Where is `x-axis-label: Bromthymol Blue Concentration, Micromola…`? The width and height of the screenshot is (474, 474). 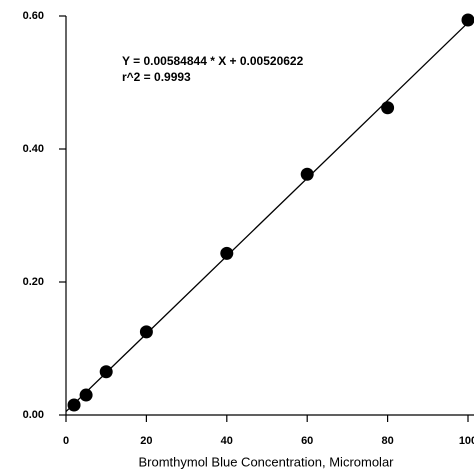 x-axis-label: Bromthymol Blue Concentration, Micromola… is located at coordinates (266, 461).